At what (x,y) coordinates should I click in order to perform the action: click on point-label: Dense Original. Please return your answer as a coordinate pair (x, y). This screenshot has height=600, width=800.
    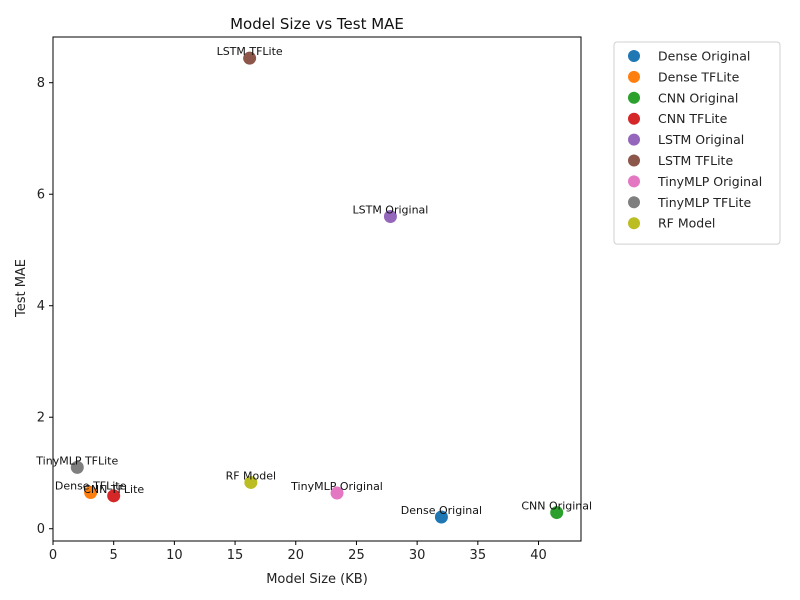
    Looking at the image, I should click on (441, 510).